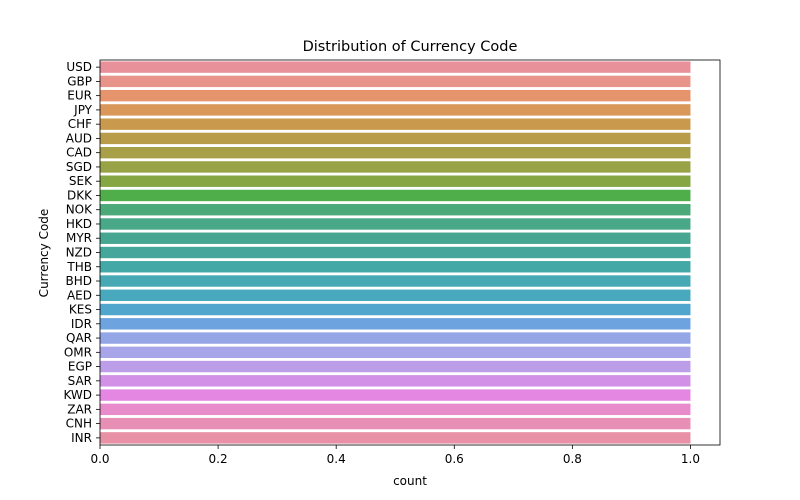  What do you see at coordinates (410, 481) in the screenshot?
I see `x-axis-title: count` at bounding box center [410, 481].